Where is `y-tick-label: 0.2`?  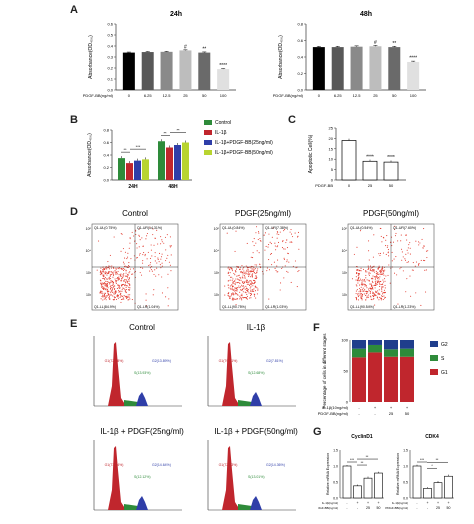
y-tick-label: 0.2 is located at coordinates (300, 73).